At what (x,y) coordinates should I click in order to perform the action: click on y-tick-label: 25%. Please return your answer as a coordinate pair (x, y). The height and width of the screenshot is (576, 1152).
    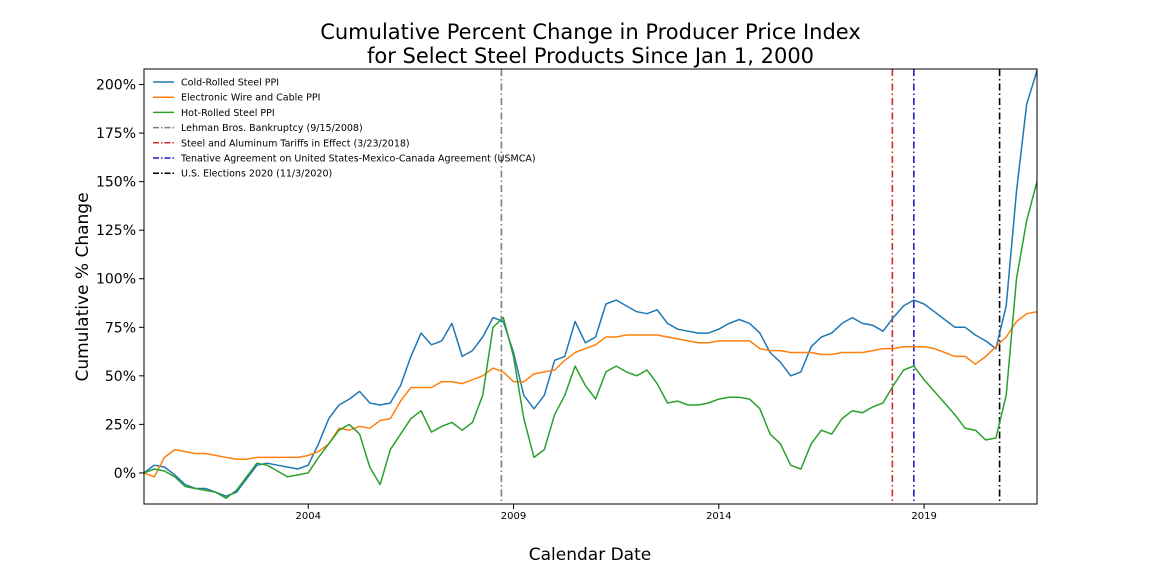
    Looking at the image, I should click on (120, 425).